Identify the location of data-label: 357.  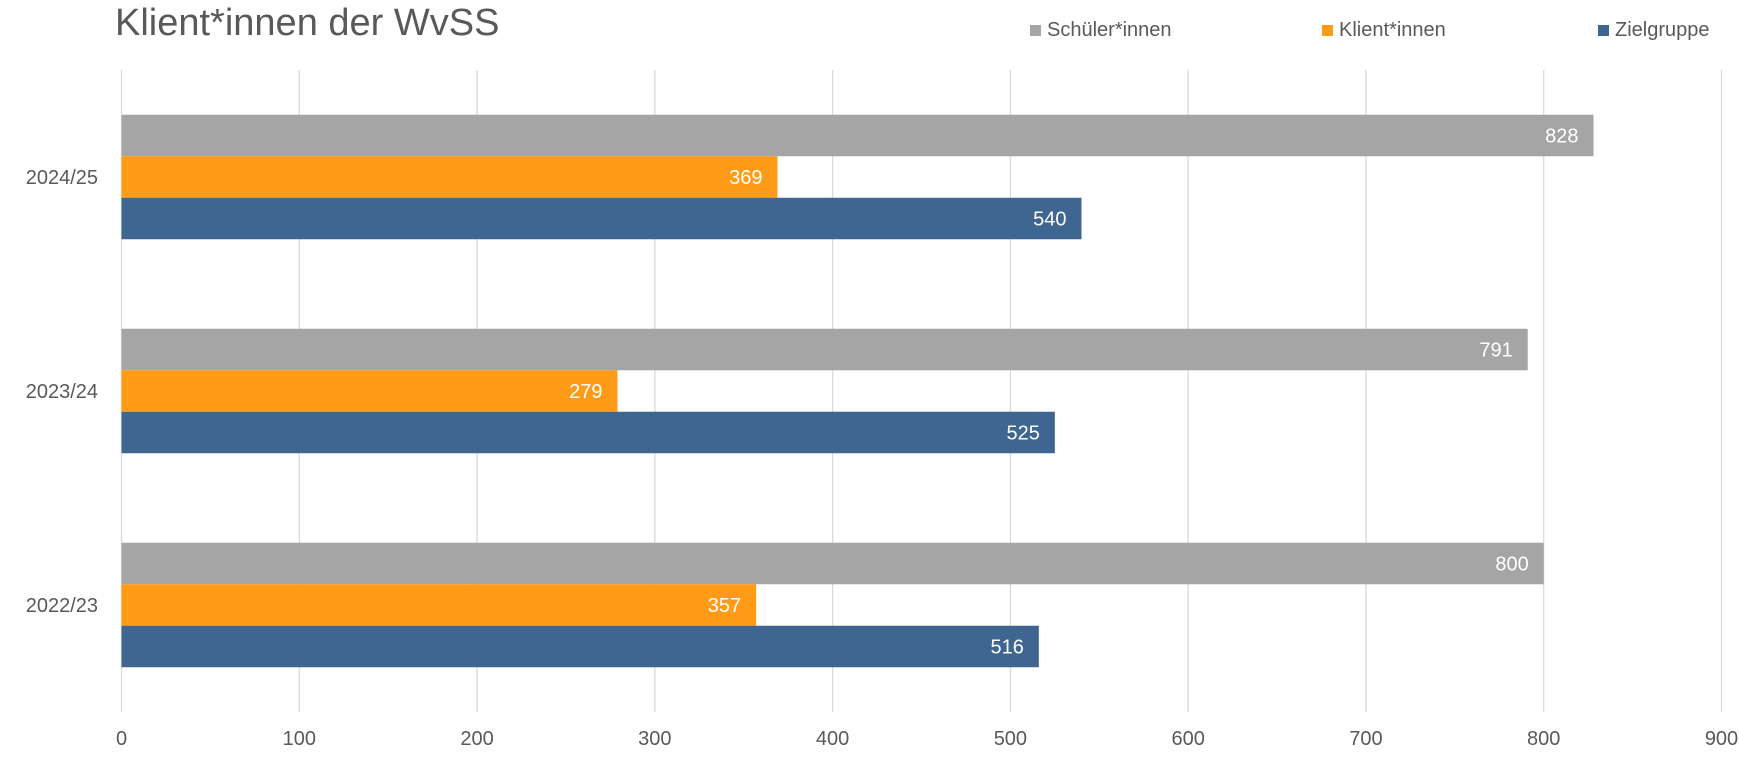
(724, 606).